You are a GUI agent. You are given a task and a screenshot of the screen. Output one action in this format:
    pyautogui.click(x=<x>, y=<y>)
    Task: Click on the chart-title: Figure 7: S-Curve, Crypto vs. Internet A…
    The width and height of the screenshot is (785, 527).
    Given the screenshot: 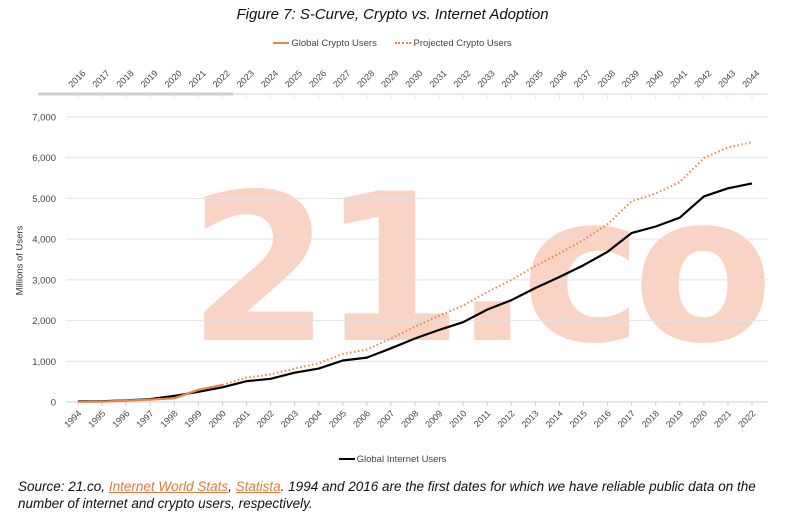 What is the action you would take?
    pyautogui.click(x=392, y=14)
    